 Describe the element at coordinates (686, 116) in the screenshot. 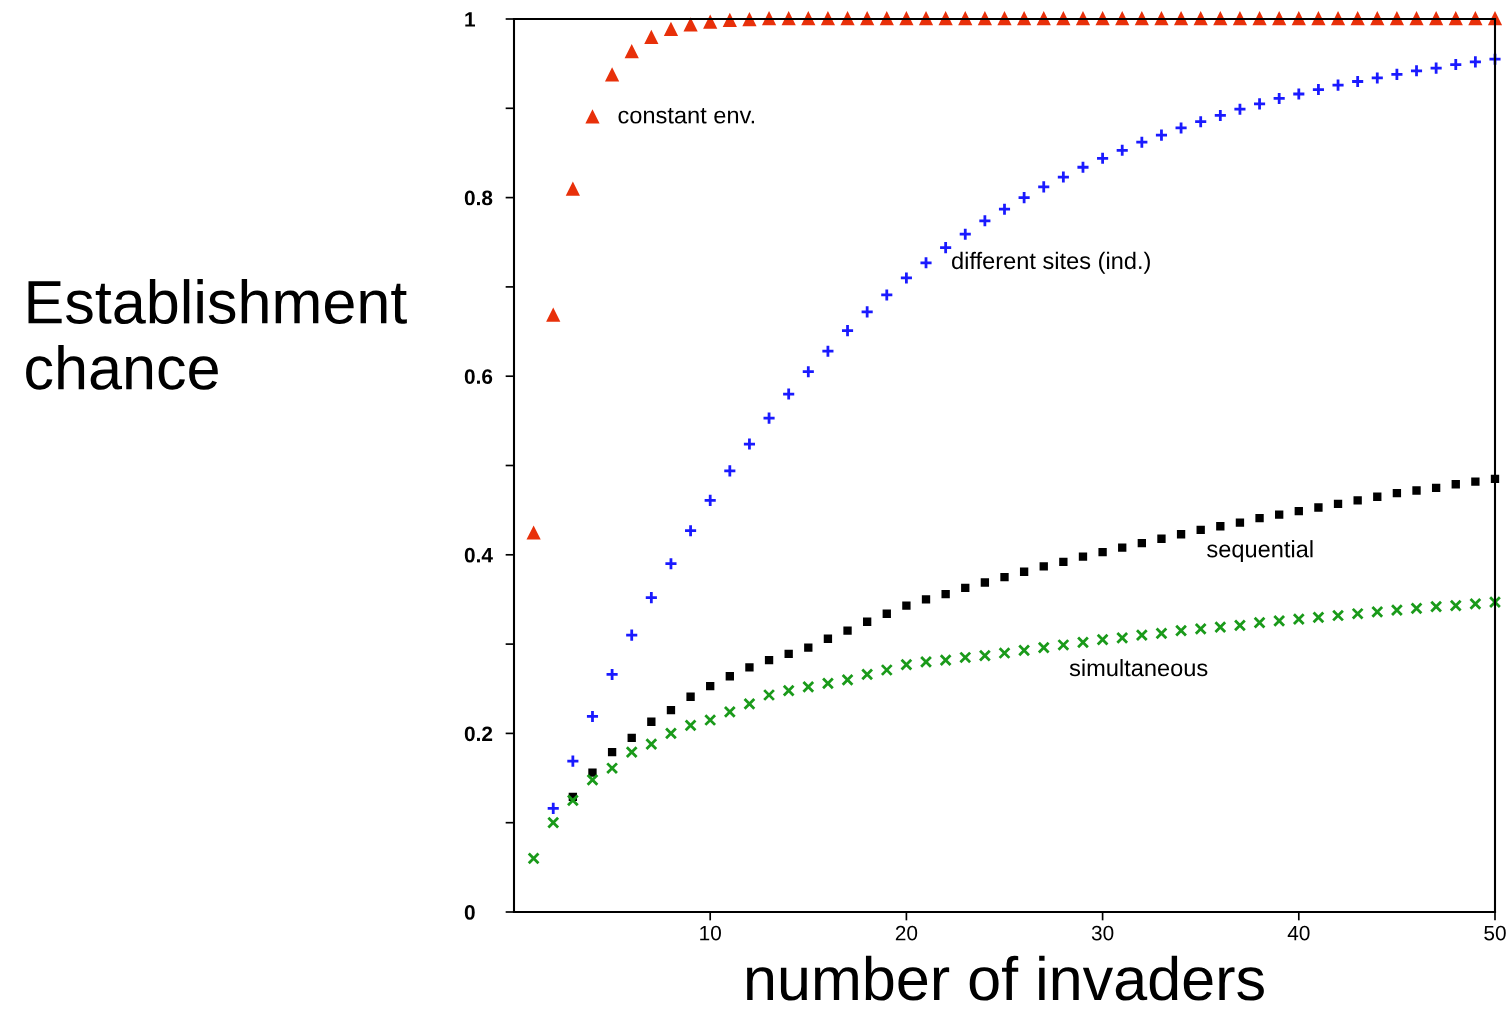

I see `series-label: constant env.` at that location.